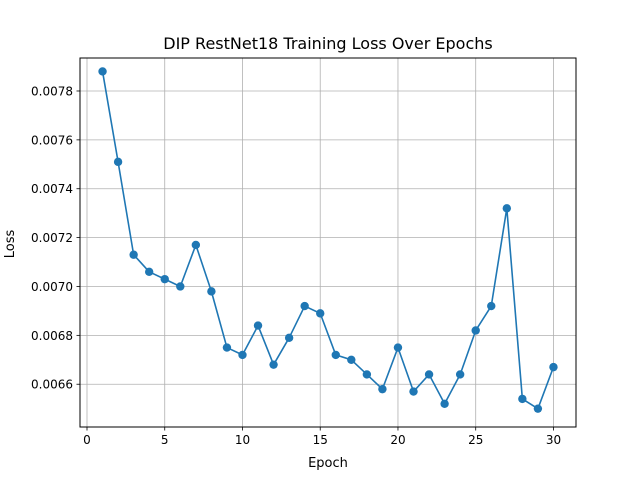  Describe the element at coordinates (242, 440) in the screenshot. I see `x-tick-label: 10` at that location.